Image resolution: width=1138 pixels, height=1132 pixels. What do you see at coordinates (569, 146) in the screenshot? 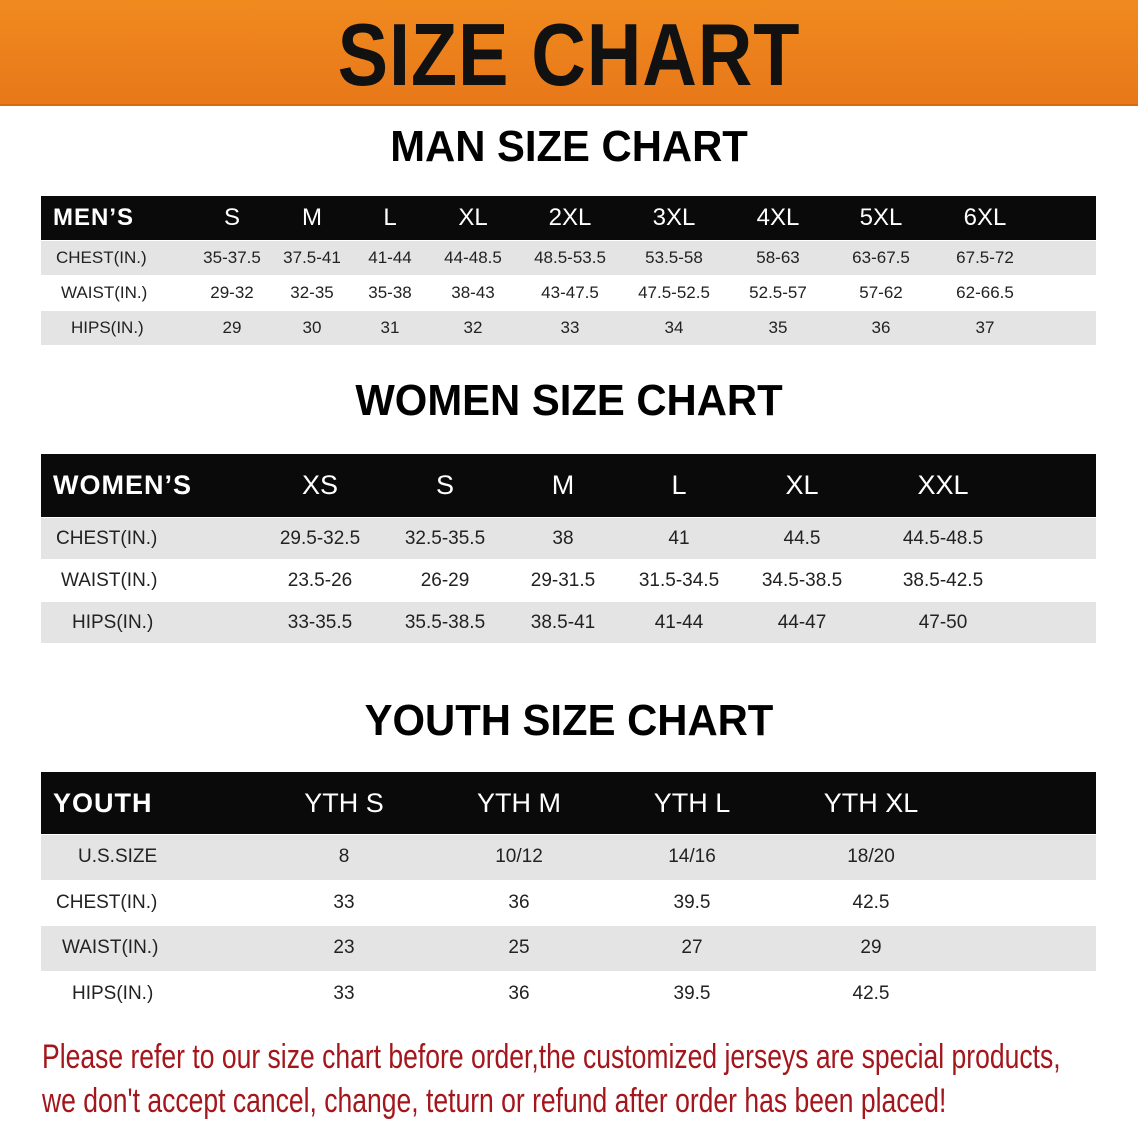
I see `men-section-title: MAN SIZE CHART` at bounding box center [569, 146].